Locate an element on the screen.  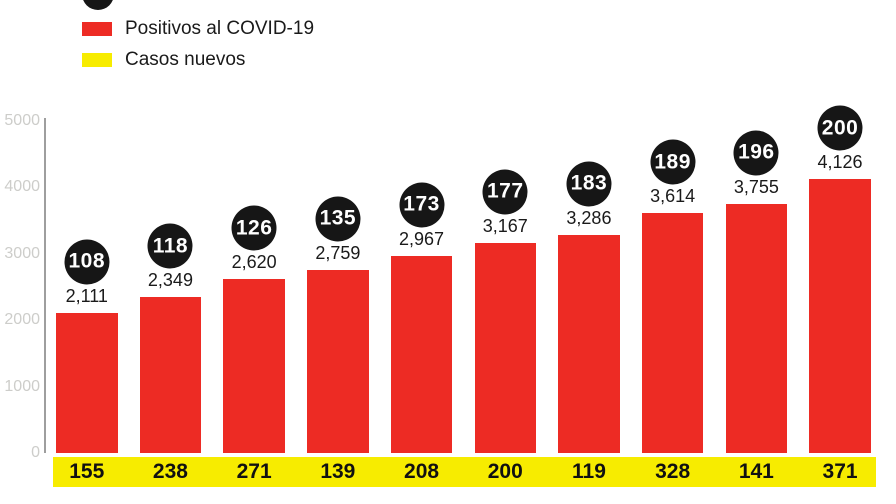
y-axis-tick-1000: 1000 is located at coordinates (22, 386).